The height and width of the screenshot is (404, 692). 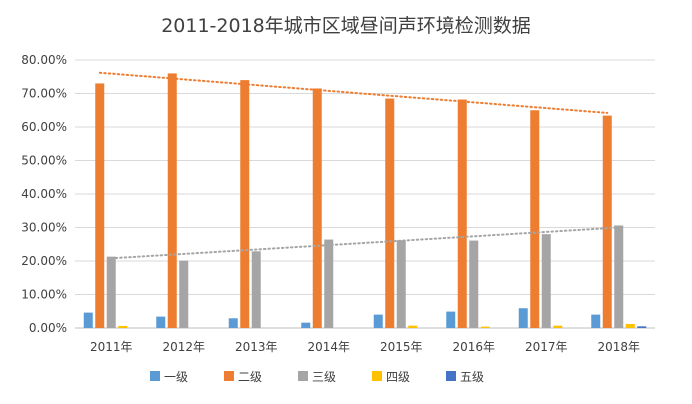 What do you see at coordinates (44, 295) in the screenshot?
I see `y-tick-label: 10.00%` at bounding box center [44, 295].